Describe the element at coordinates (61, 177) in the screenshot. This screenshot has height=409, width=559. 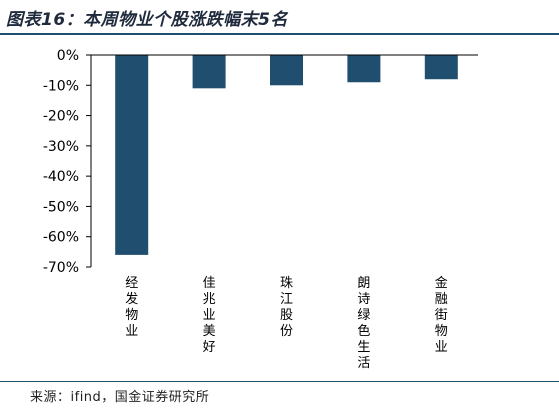
I see `y-tick-label: -40%` at that location.